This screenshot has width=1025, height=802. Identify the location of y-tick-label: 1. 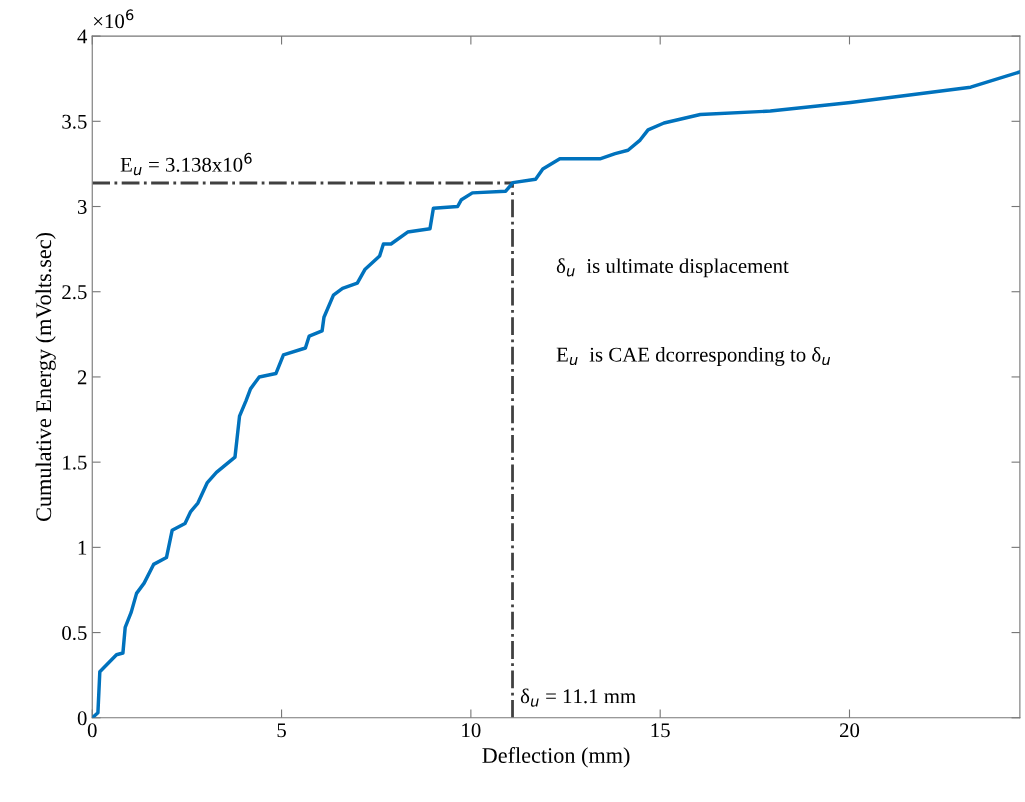
(82, 547).